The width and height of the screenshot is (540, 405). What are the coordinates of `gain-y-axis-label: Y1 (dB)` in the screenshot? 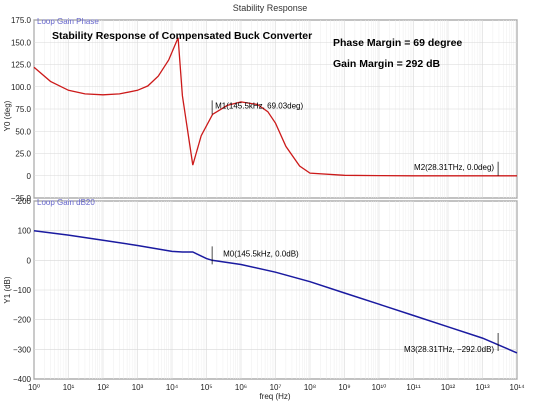 It's located at (7, 289).